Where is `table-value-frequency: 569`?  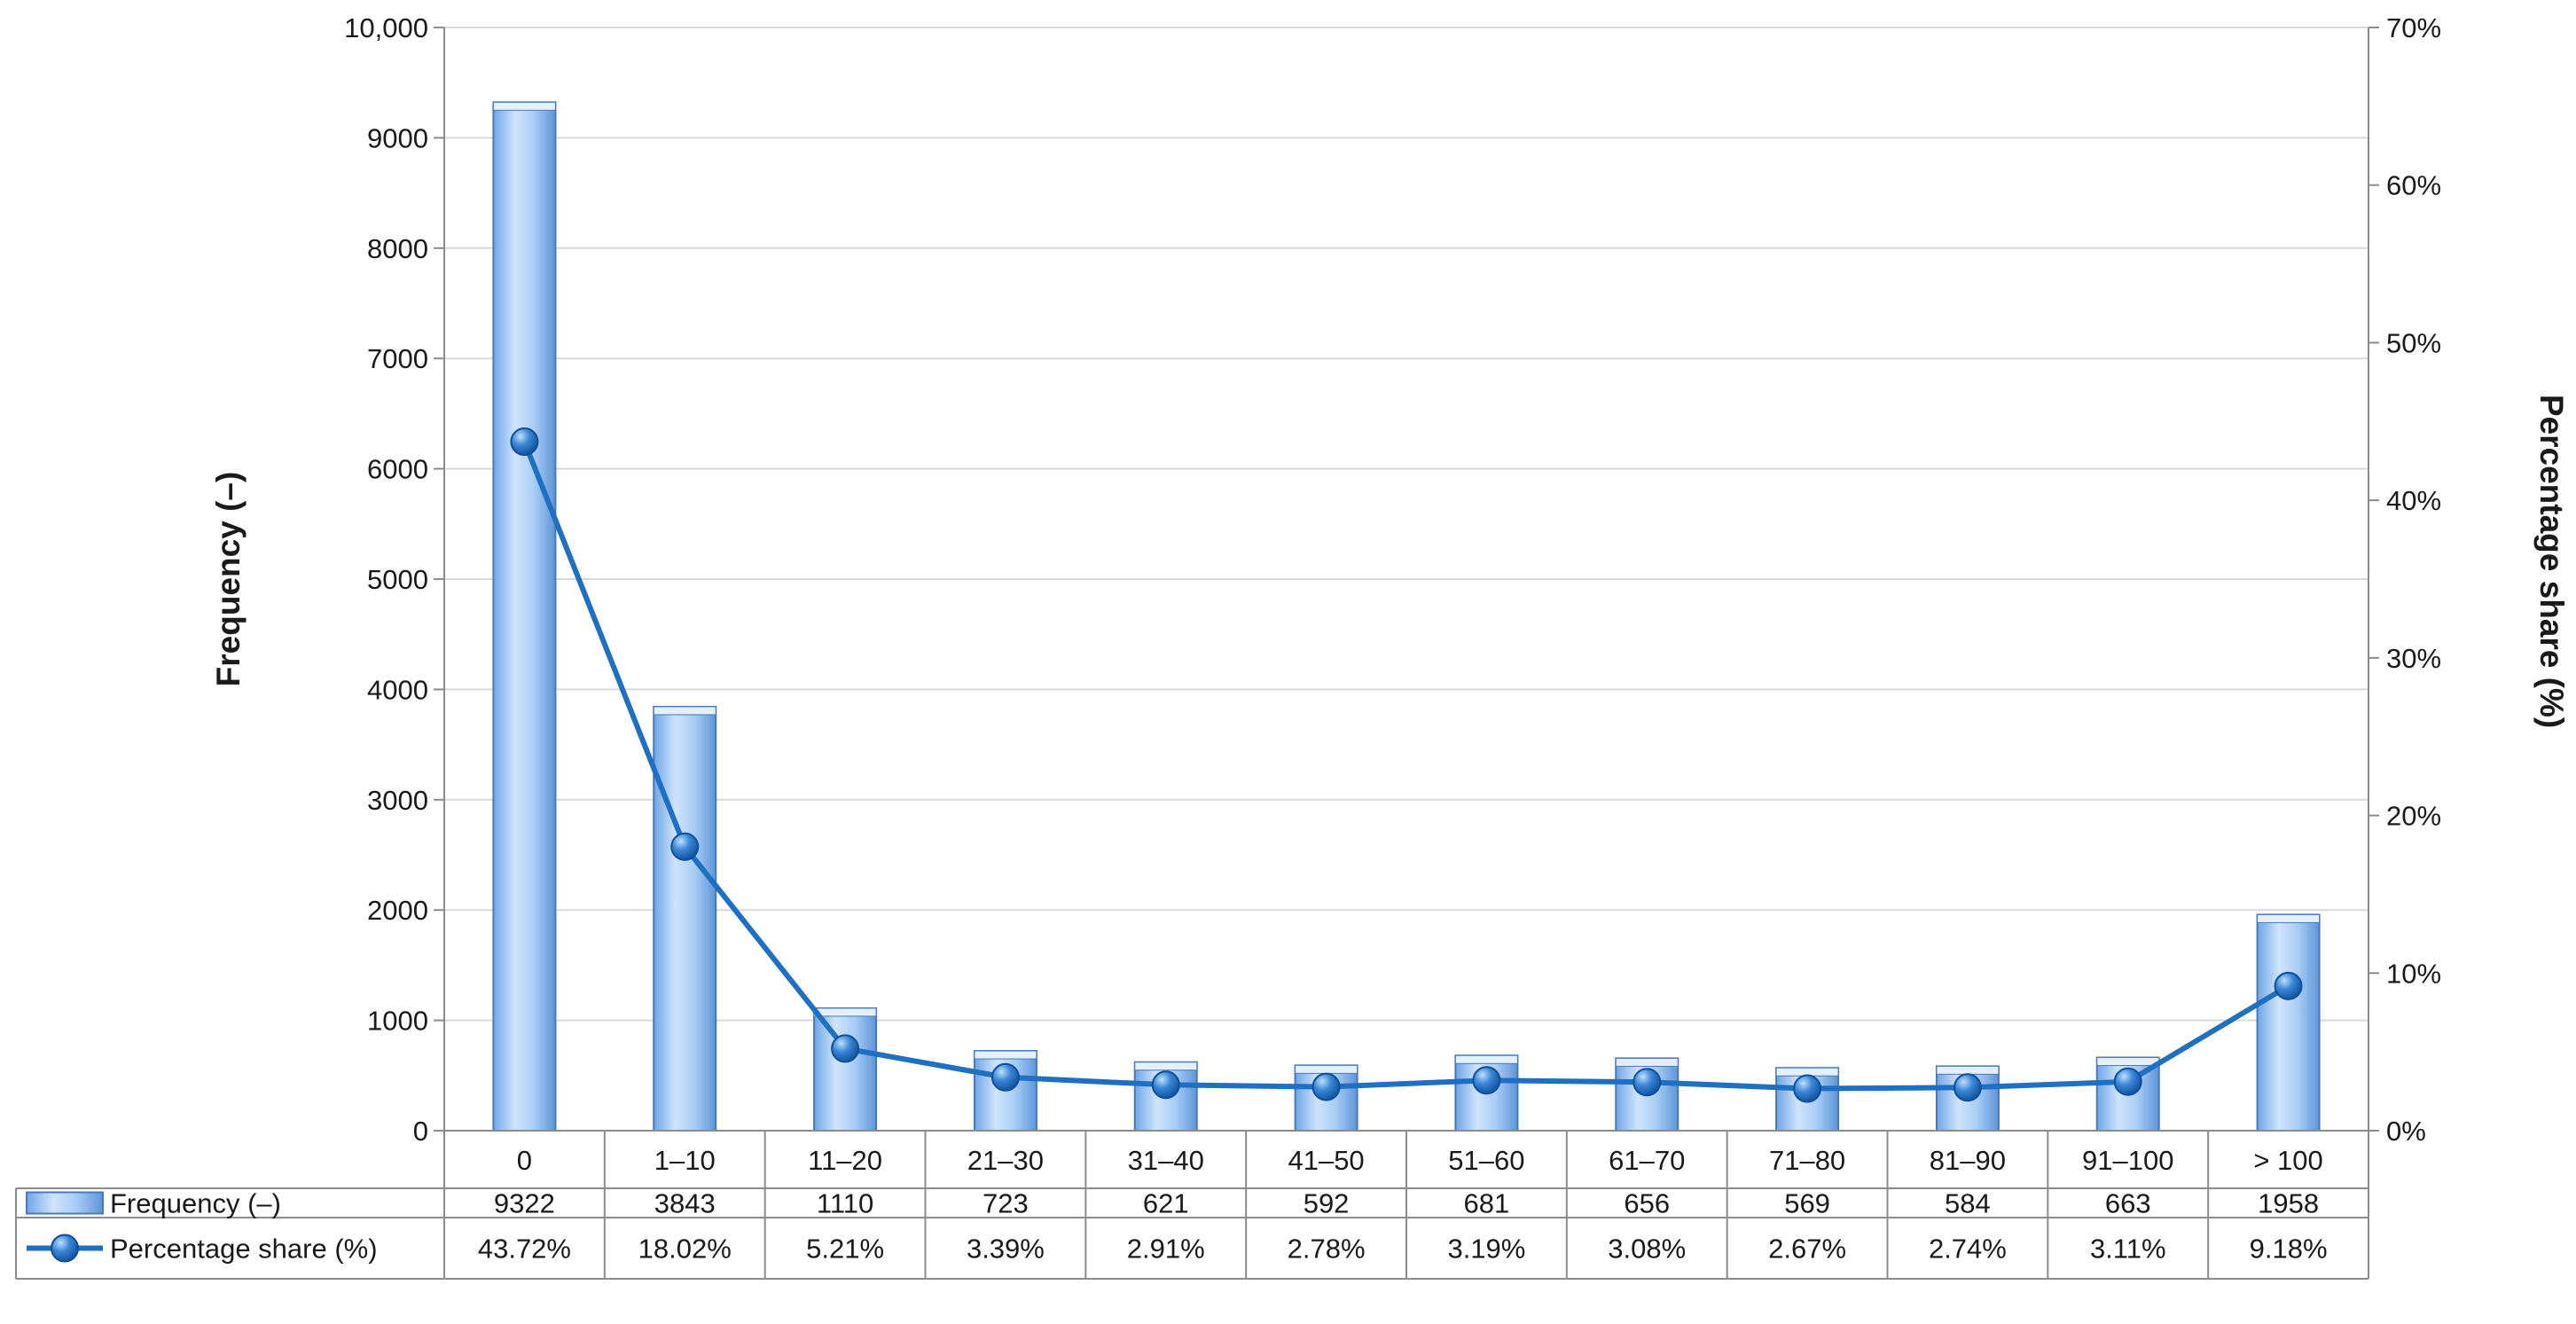
table-value-frequency: 569 is located at coordinates (1807, 1204).